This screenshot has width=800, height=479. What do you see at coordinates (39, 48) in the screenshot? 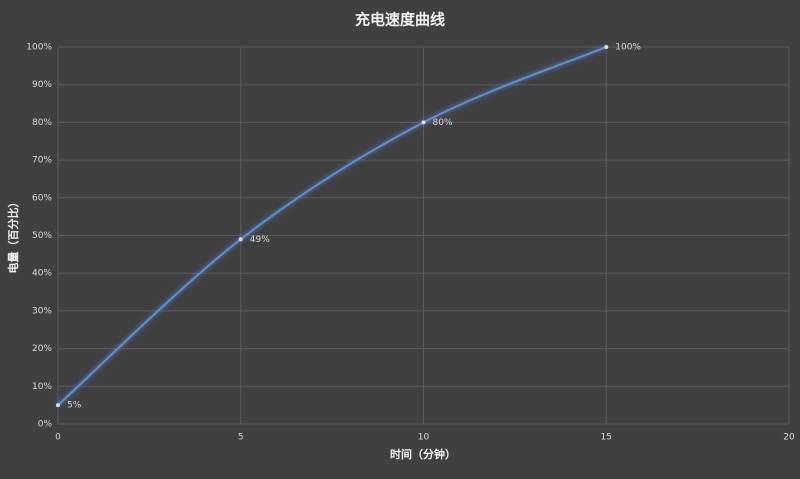
I see `y-tick-label: 100%` at bounding box center [39, 48].